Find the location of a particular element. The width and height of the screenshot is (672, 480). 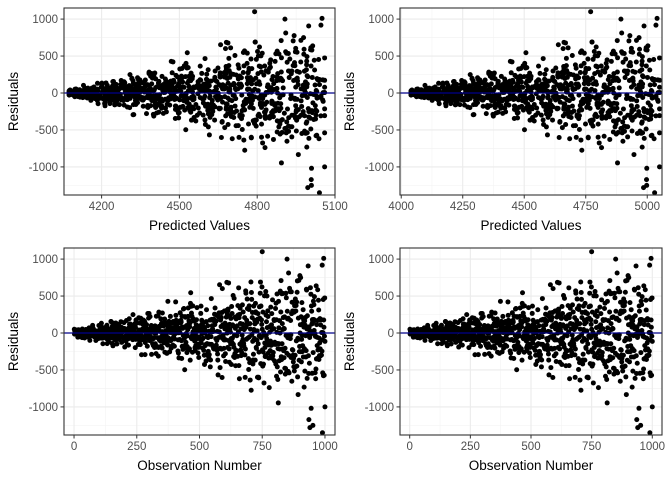

y-tick-label: -500 is located at coordinates (382, 131).